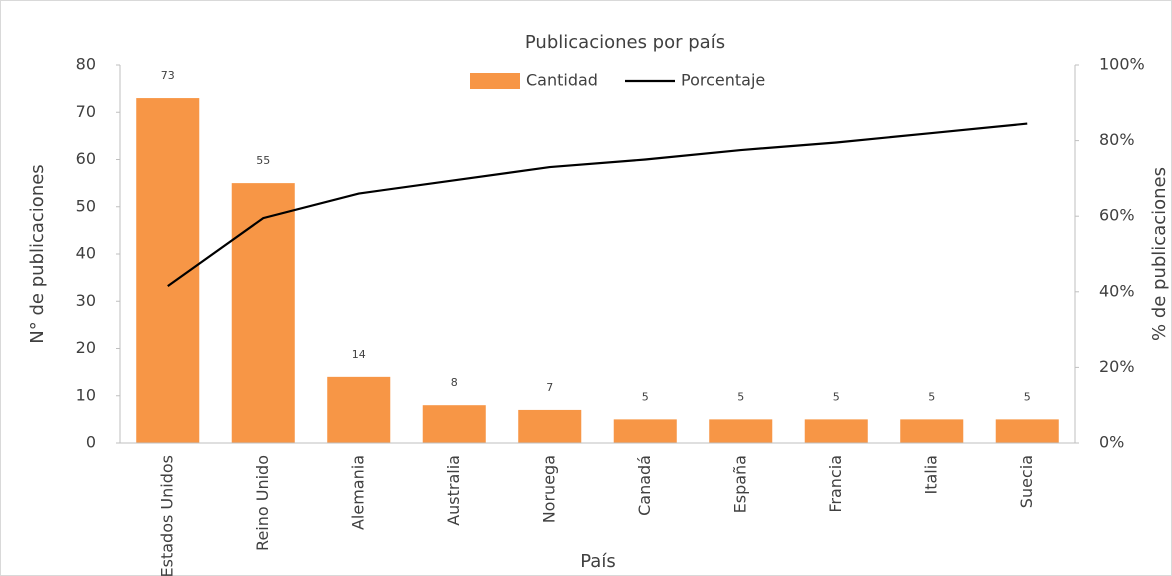 Image resolution: width=1172 pixels, height=576 pixels. I want to click on y-tick-label: 30, so click(86, 300).